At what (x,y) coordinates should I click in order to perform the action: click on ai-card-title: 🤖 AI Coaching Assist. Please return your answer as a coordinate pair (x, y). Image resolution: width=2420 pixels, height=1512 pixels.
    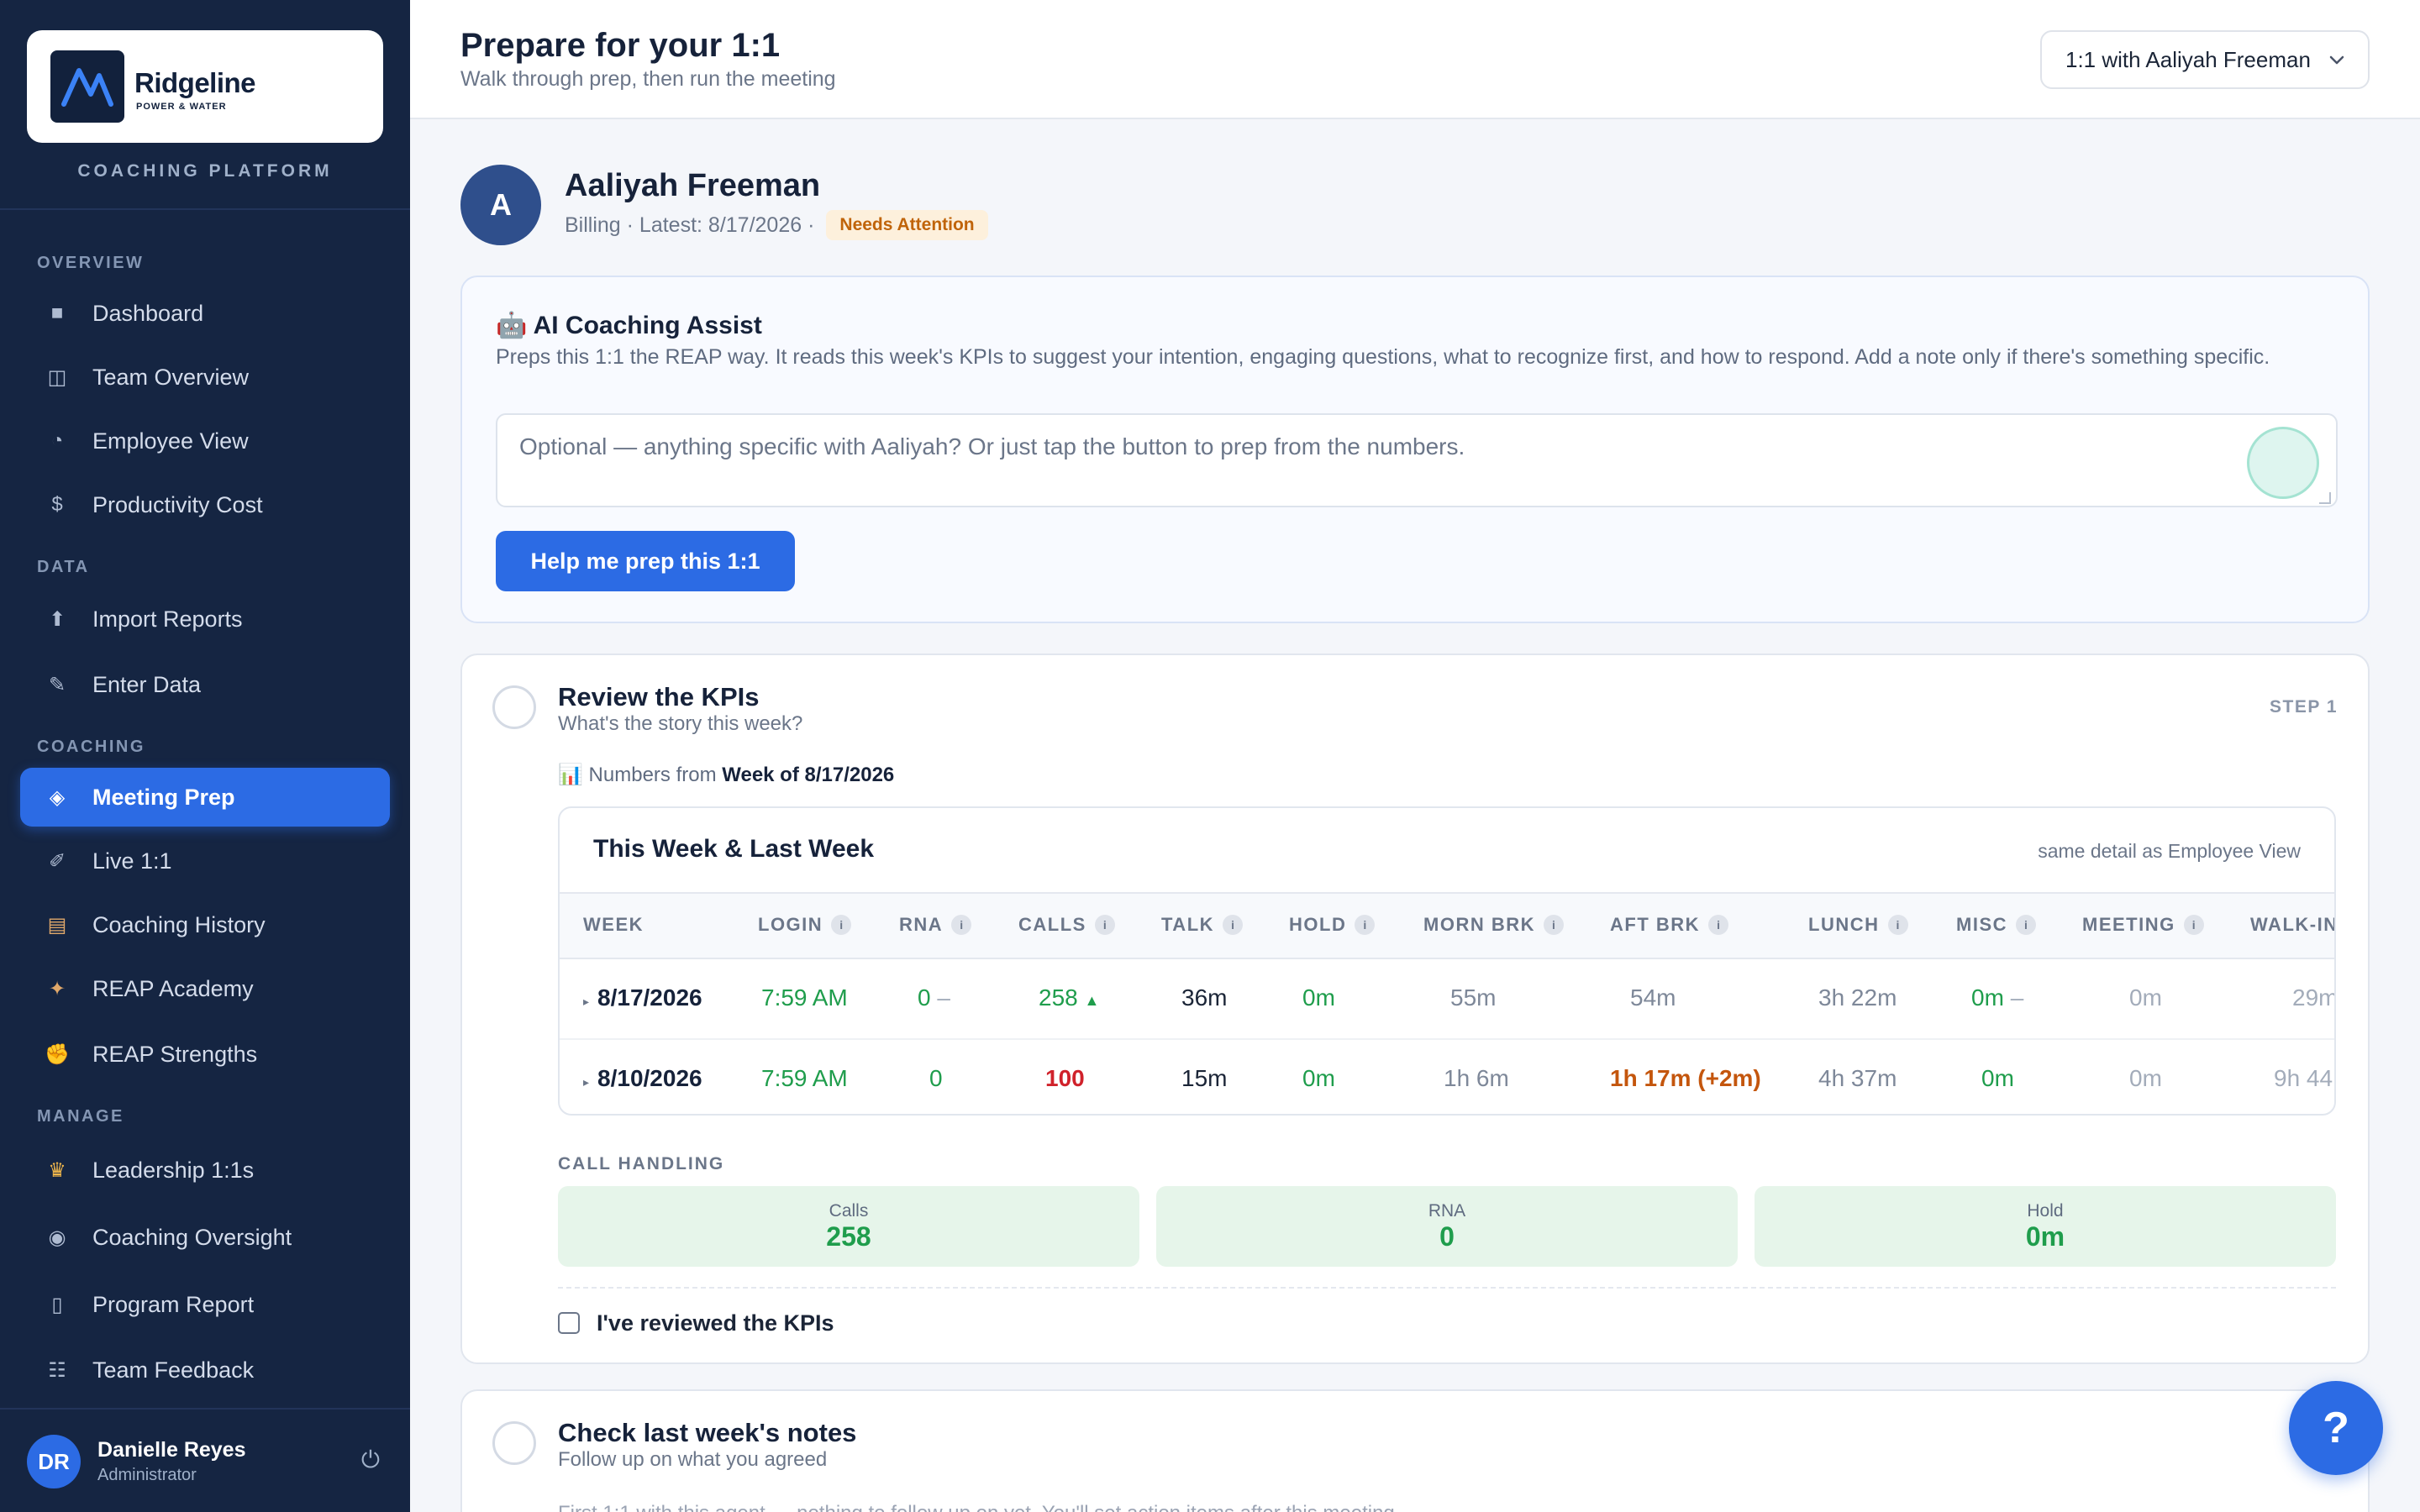
    Looking at the image, I should click on (629, 325).